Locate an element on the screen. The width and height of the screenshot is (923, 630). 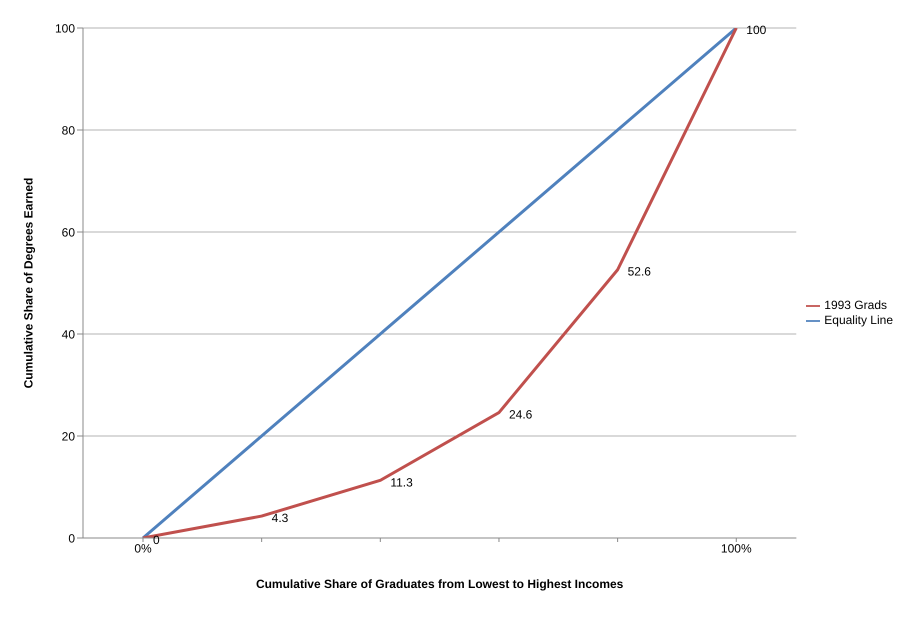
data-label: 11.3 is located at coordinates (402, 482).